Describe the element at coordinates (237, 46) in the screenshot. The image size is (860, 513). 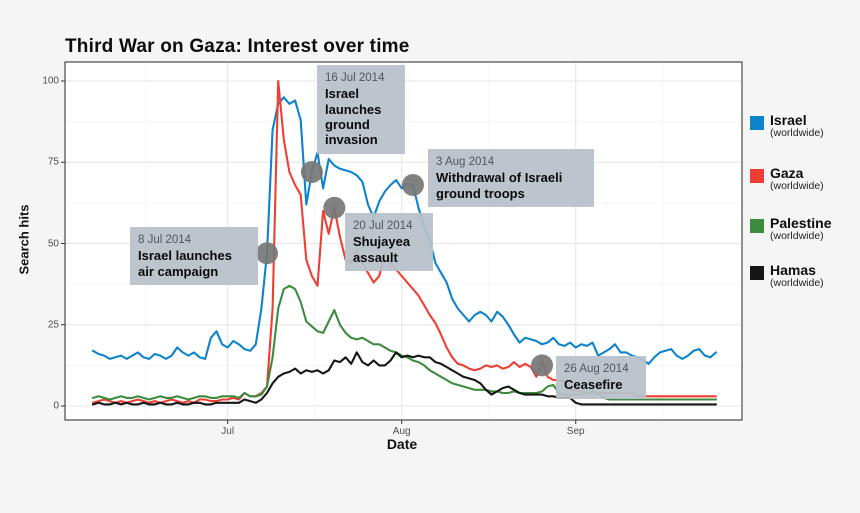
I see `chart-title: Third War on Gaza: Interest over time` at that location.